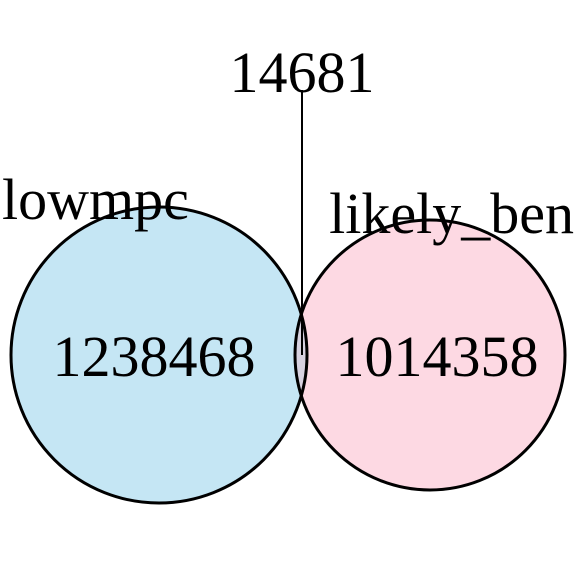 This screenshot has width=576, height=576. What do you see at coordinates (95, 199) in the screenshot?
I see `set-label-lowmpc: lowmpc` at bounding box center [95, 199].